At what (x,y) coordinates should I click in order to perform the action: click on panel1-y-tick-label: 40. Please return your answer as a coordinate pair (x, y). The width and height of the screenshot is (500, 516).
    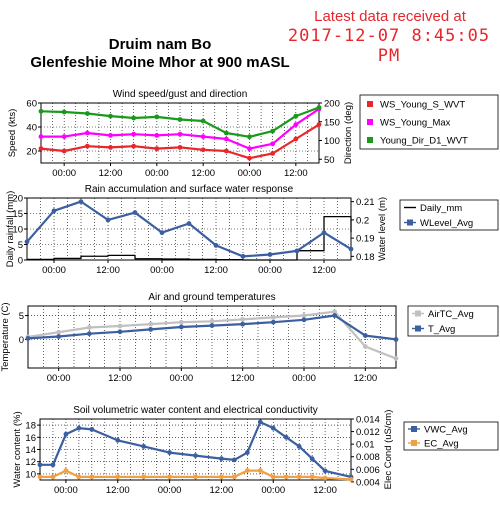
    Looking at the image, I should click on (31, 128).